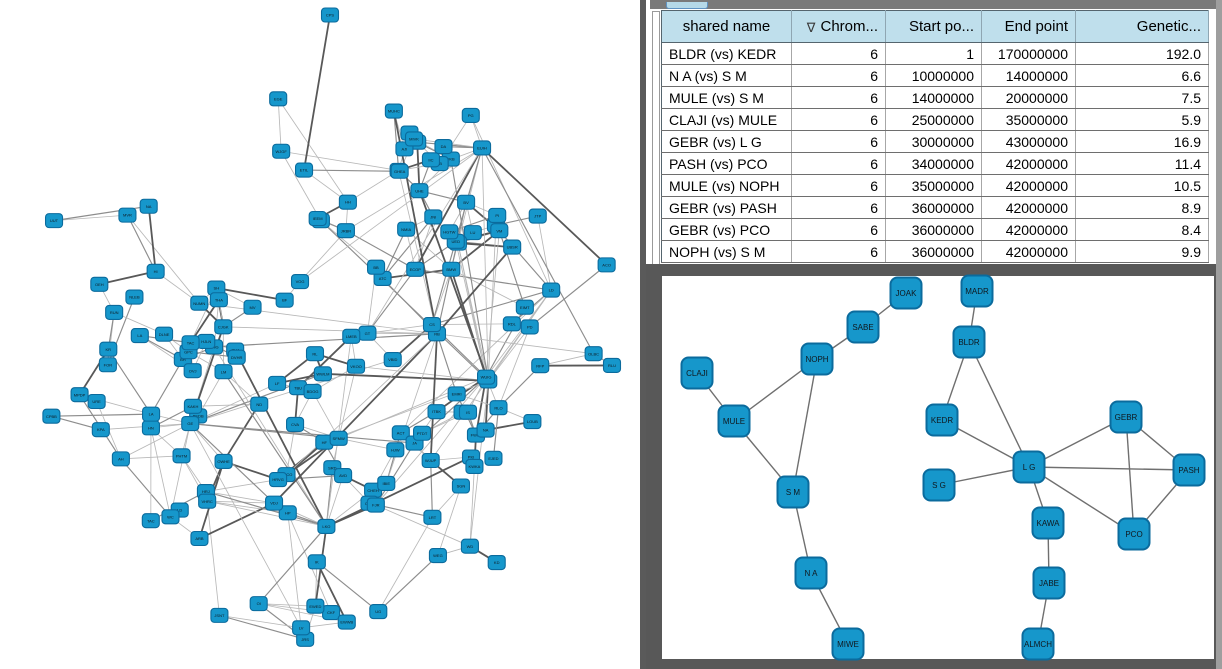  I want to click on network-node: PD, so click(529, 327).